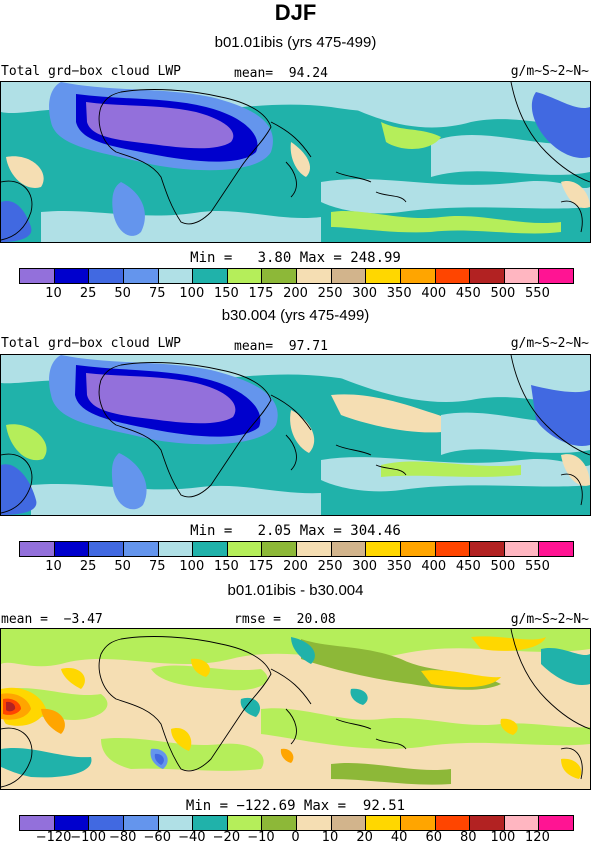 The image size is (591, 846). What do you see at coordinates (281, 73) in the screenshot?
I see `panel-1-mean-label: mean= 94.24` at bounding box center [281, 73].